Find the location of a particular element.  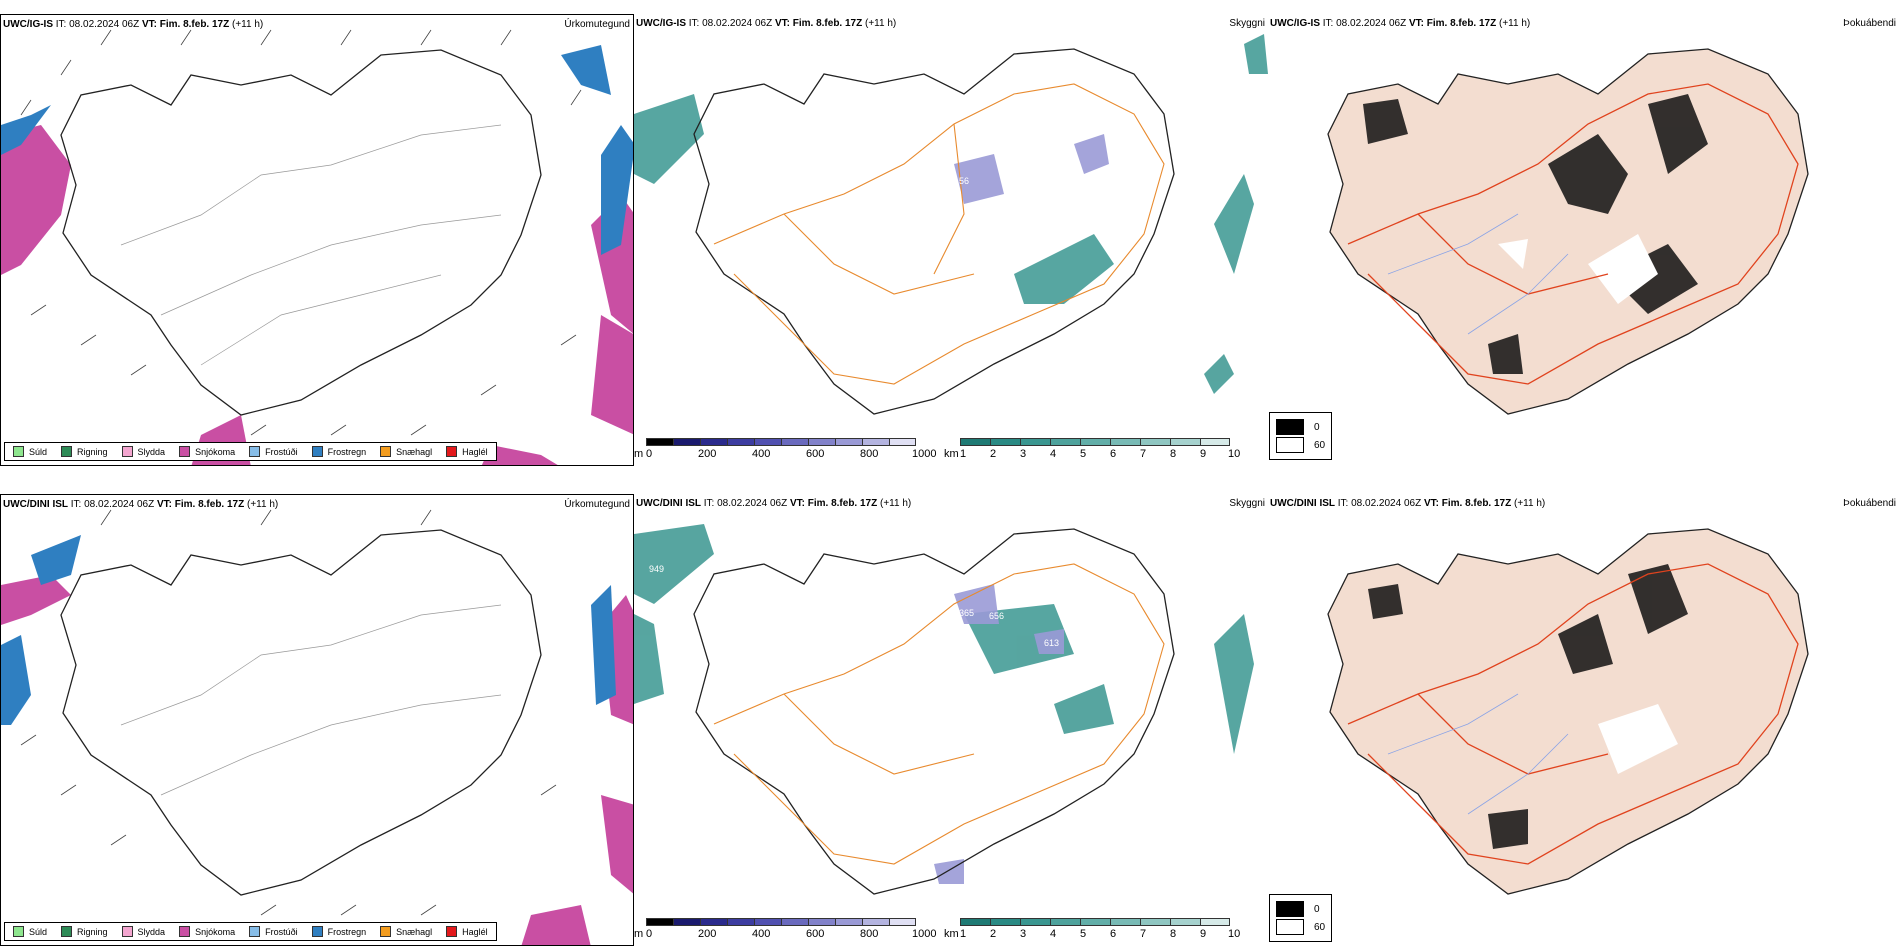

map-label: 949 is located at coordinates (656, 569).